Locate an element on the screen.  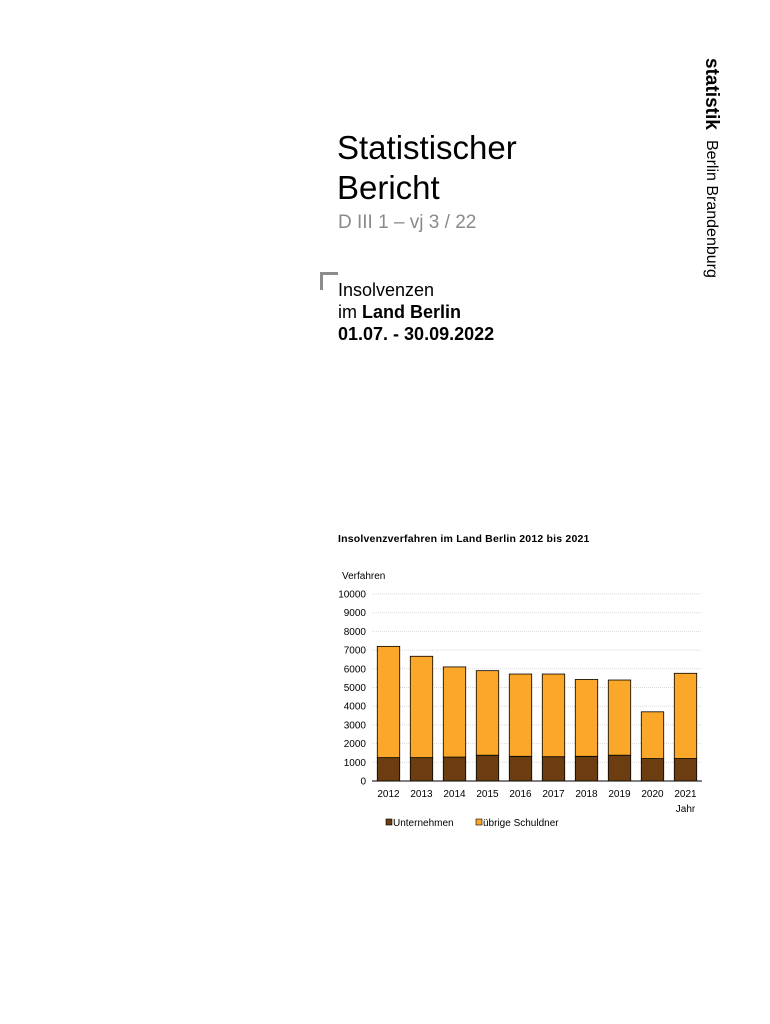
brand-logo: statistik Berlin Brandenburg is located at coordinates (711, 168).